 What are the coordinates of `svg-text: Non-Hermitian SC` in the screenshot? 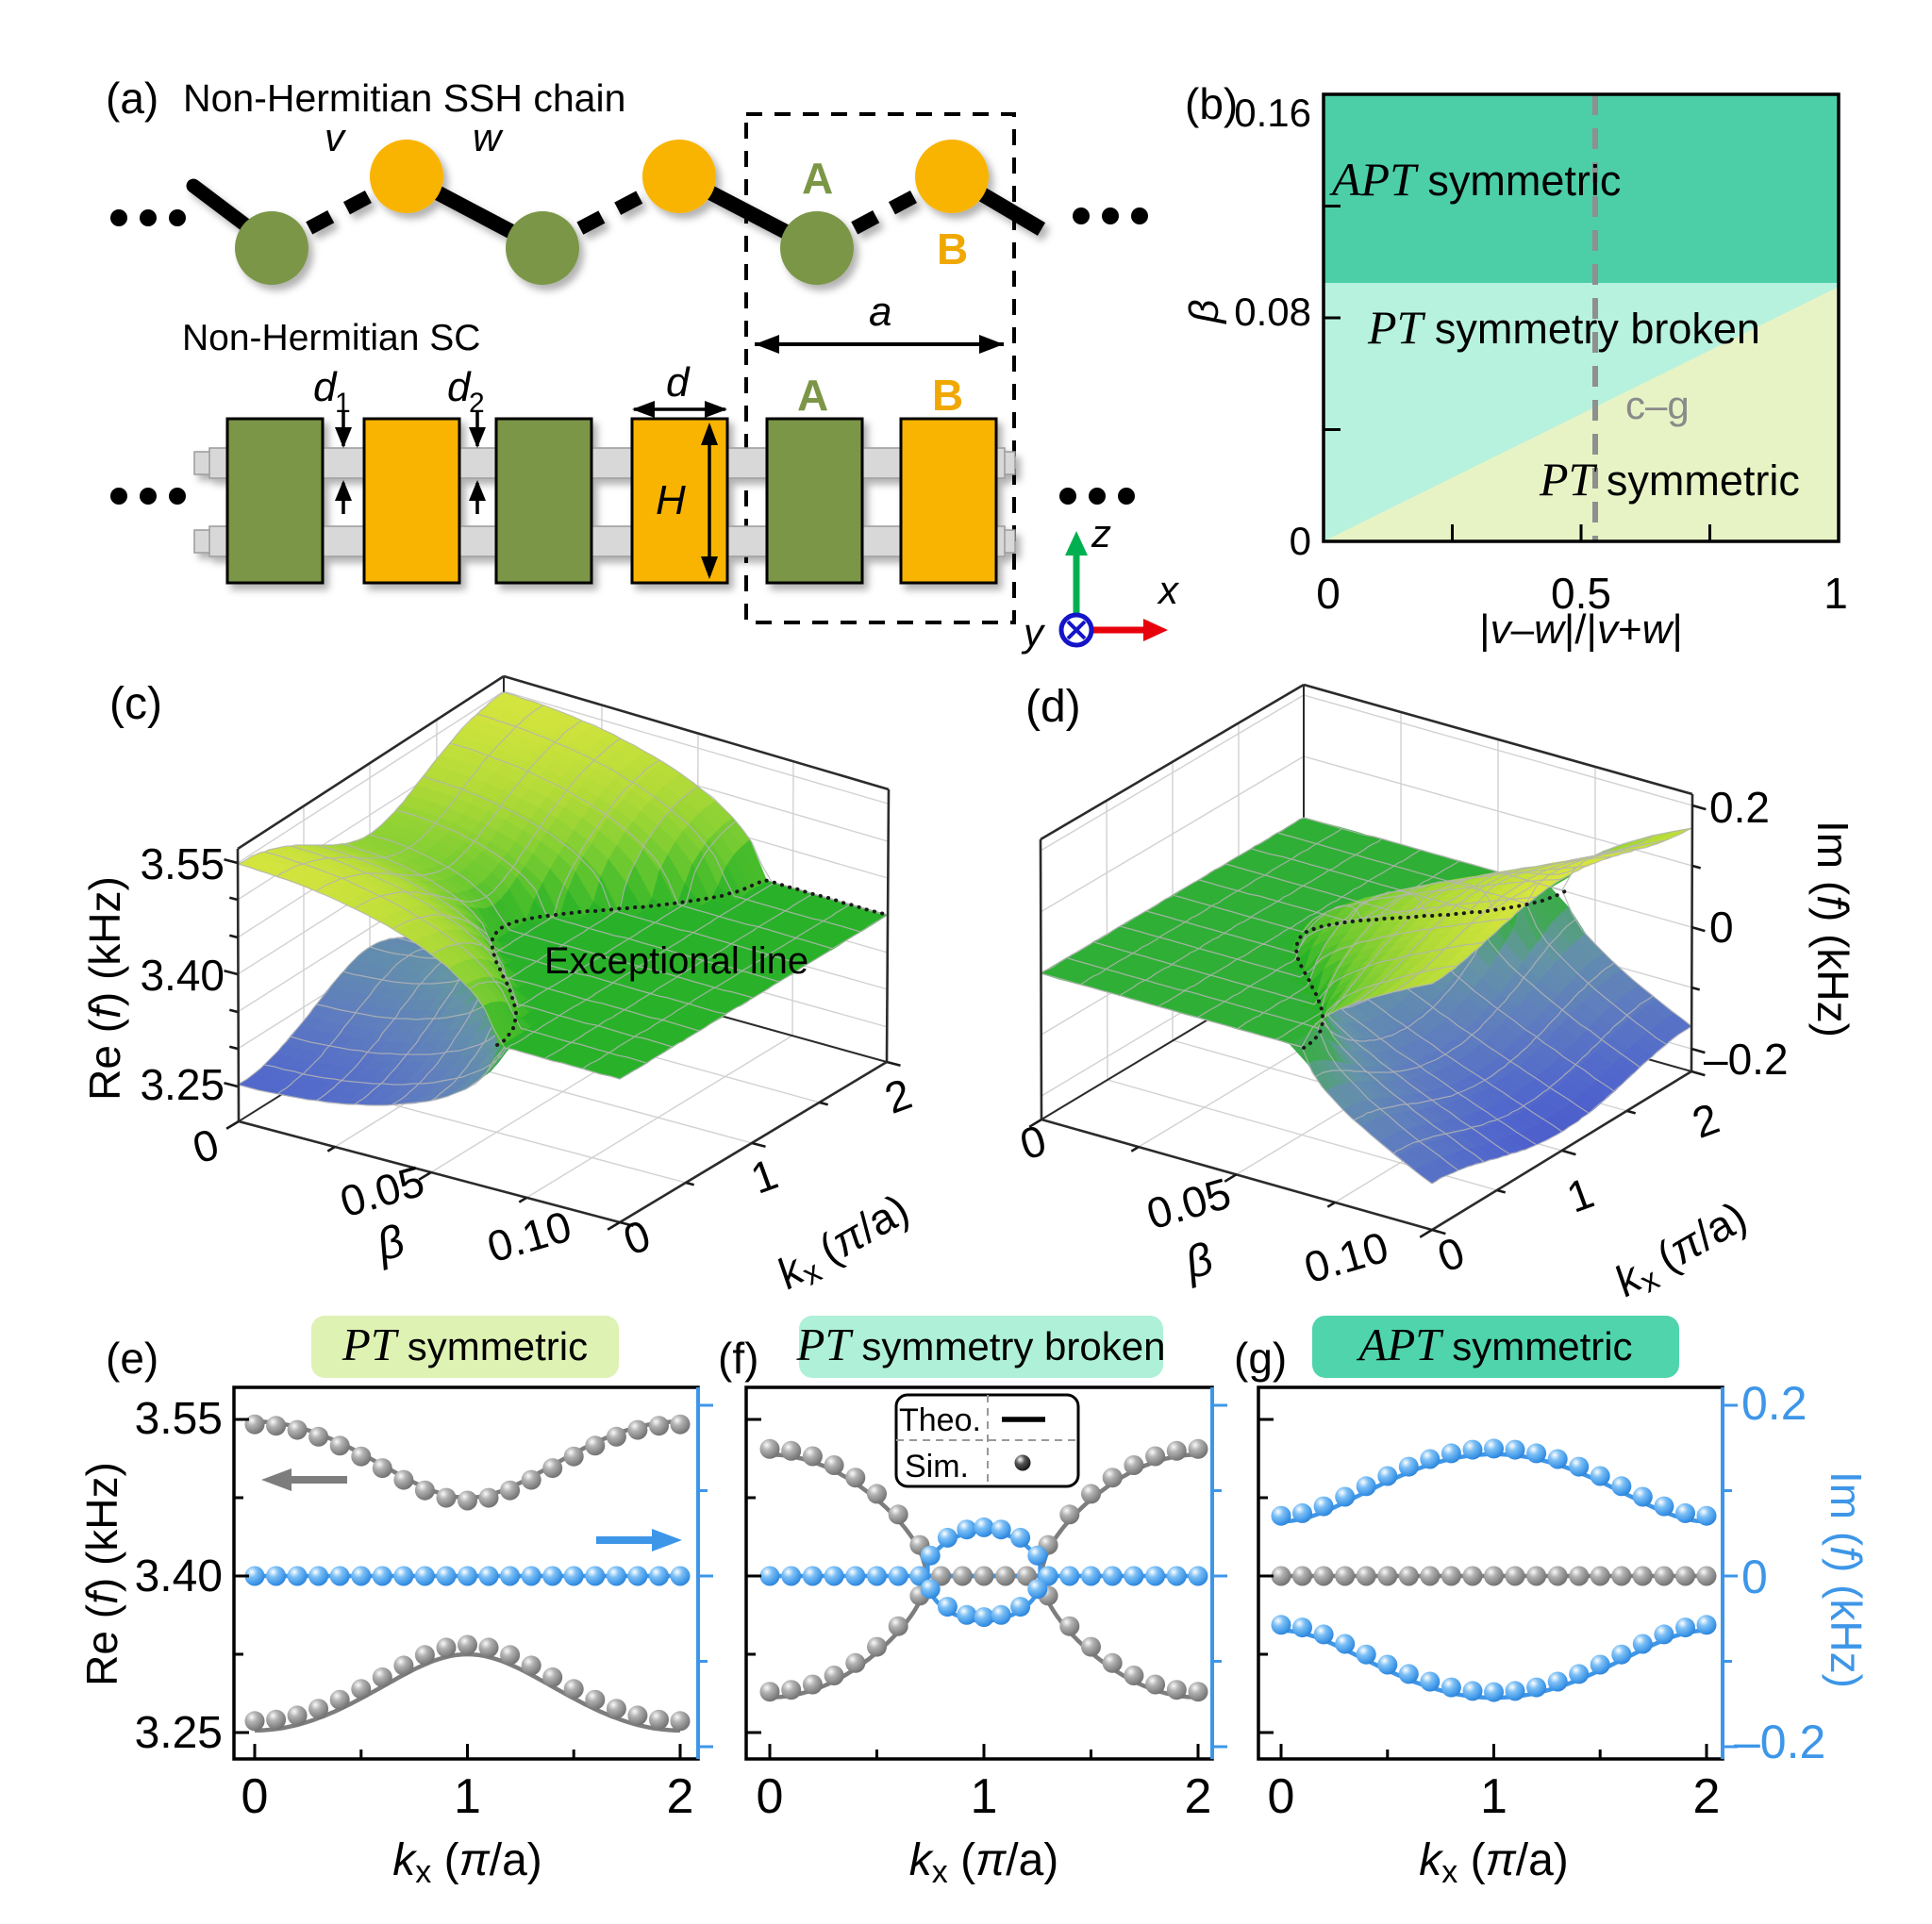 It's located at (331, 338).